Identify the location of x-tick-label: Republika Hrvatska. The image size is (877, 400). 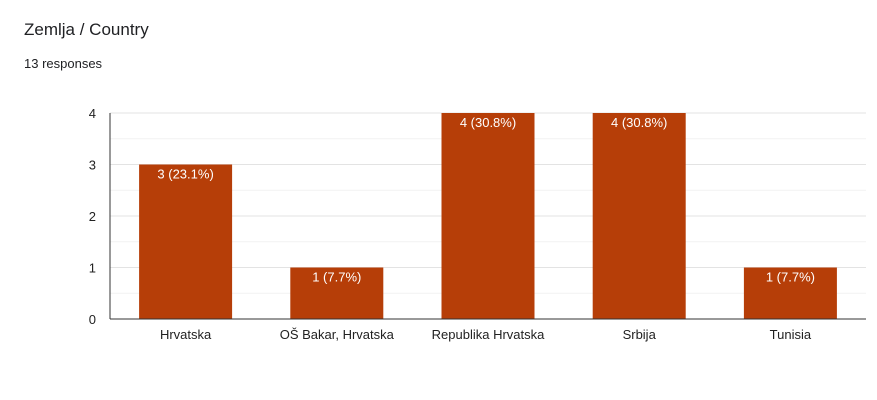
(488, 334).